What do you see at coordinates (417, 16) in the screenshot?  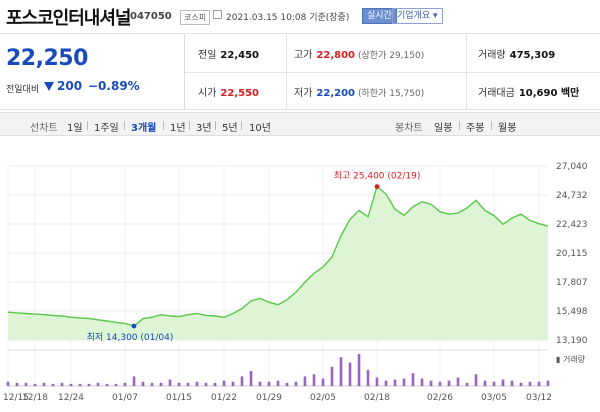 I see `company-overview-dropdown: 기업개요 ▾` at bounding box center [417, 16].